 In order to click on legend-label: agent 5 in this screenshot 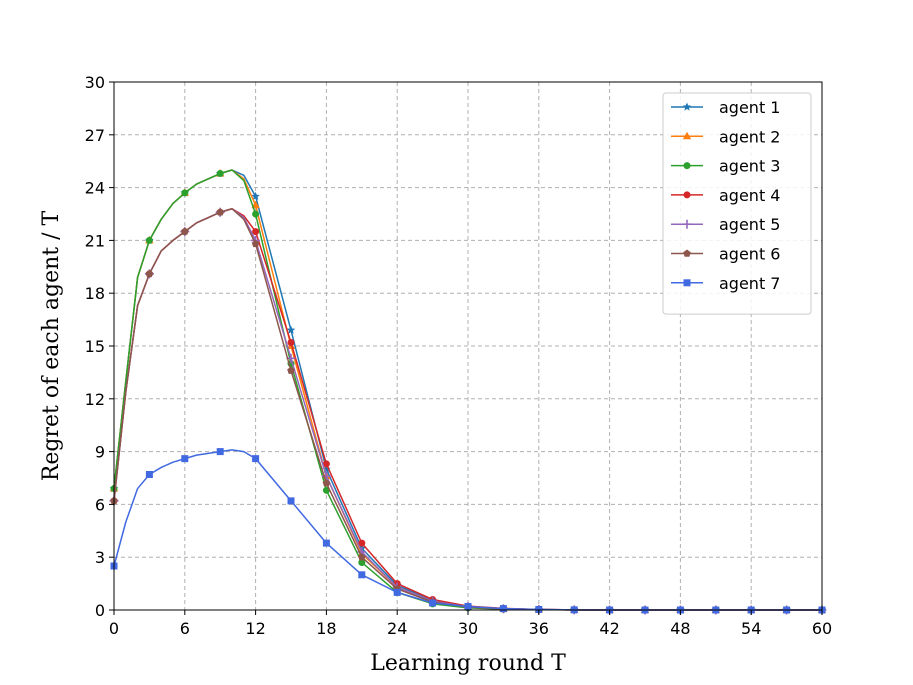, I will do `click(749, 224)`.